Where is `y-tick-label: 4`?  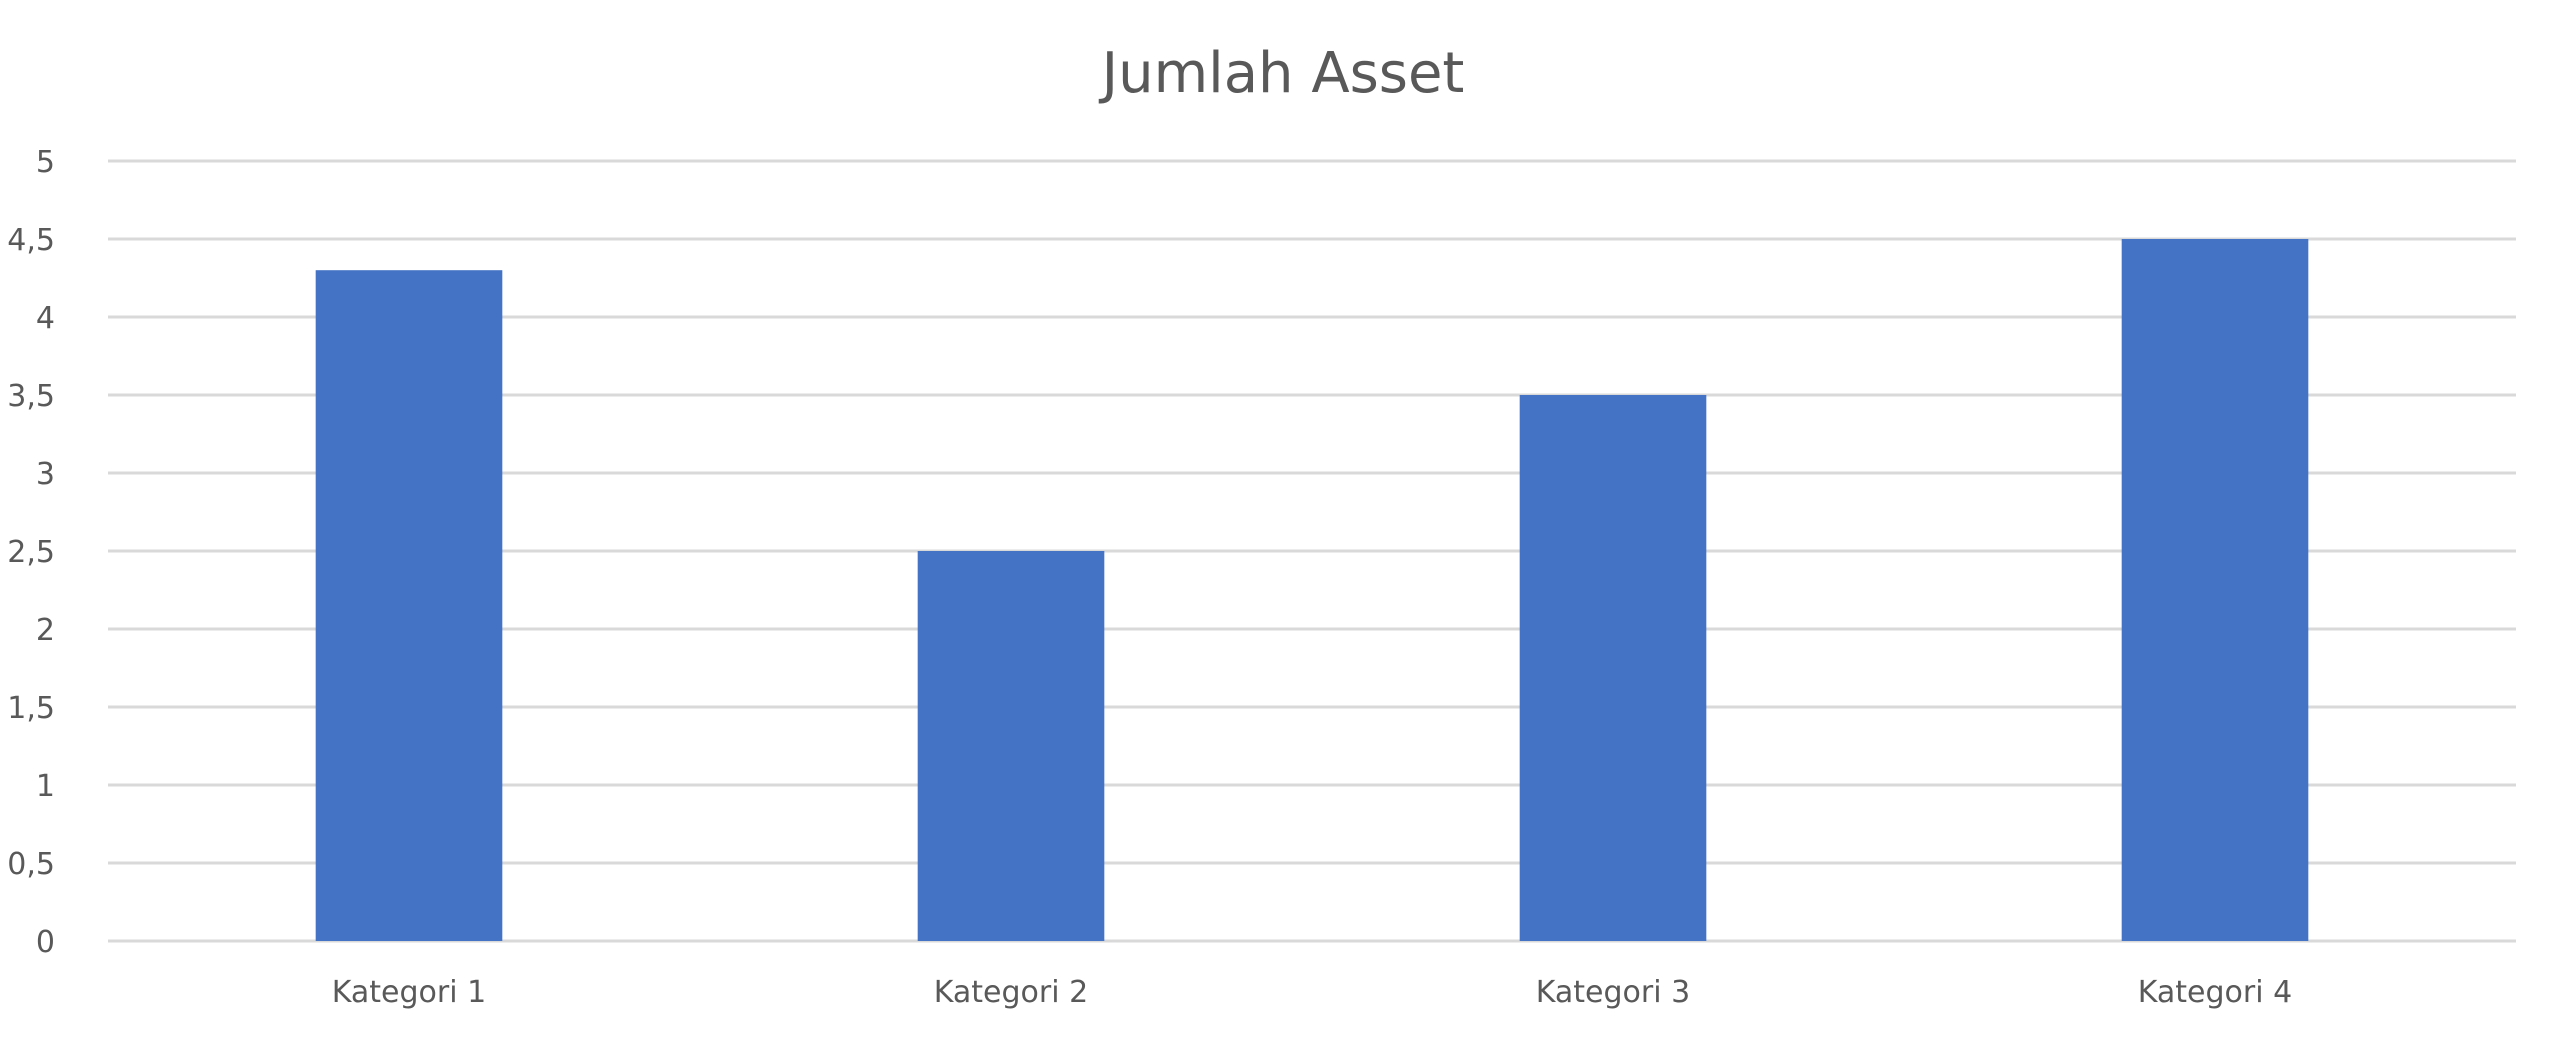 y-tick-label: 4 is located at coordinates (45, 318).